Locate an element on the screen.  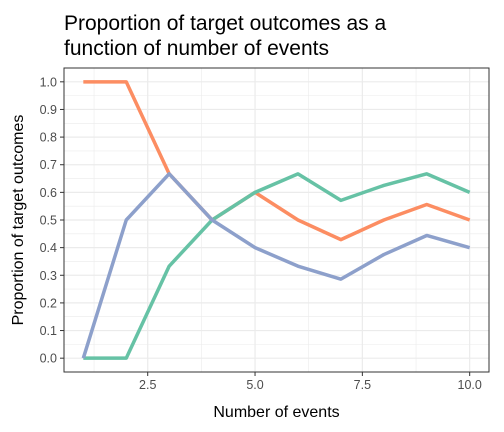
chart-title-line-1: Proportion of target outcomes as a is located at coordinates (225, 23).